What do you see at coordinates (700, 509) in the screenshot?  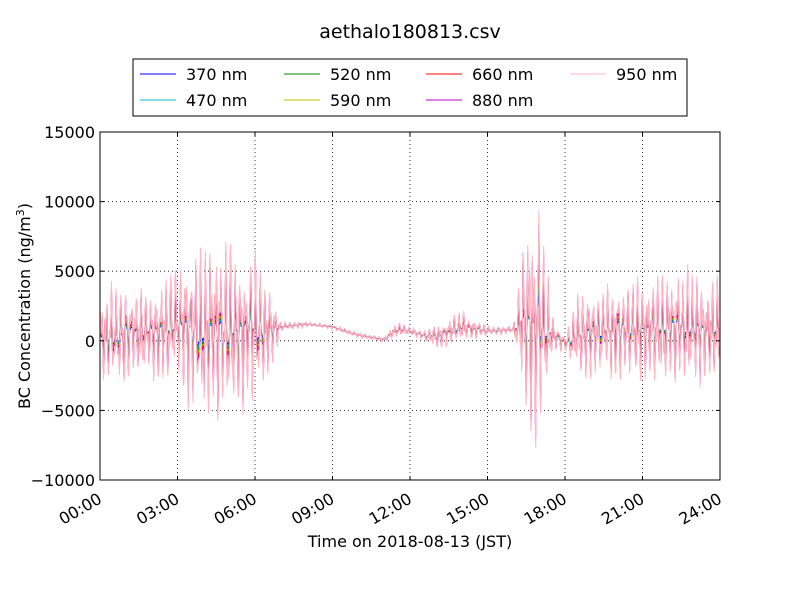 I see `x-tick-label: 24:00` at bounding box center [700, 509].